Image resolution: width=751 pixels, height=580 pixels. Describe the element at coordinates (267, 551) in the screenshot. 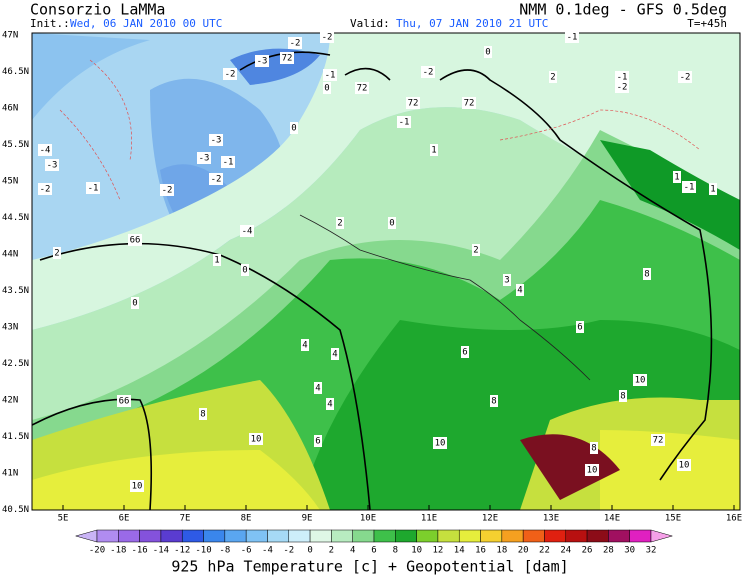

I see `colorbar-tick-label: -4` at that location.